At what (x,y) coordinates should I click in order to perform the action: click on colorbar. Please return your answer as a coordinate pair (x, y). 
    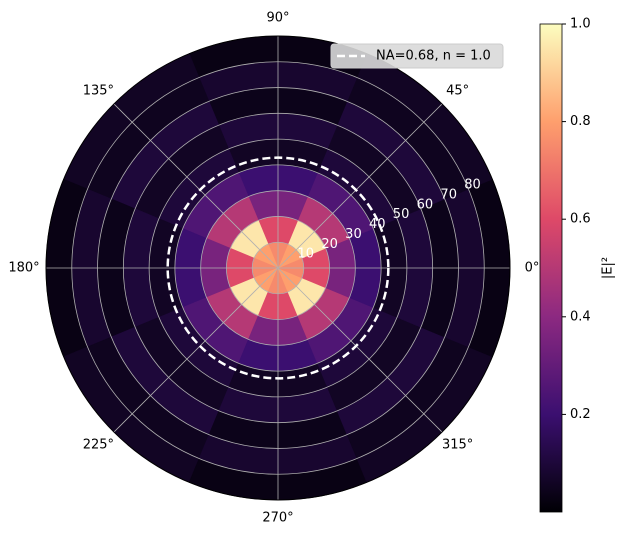
    Looking at the image, I should click on (551, 268).